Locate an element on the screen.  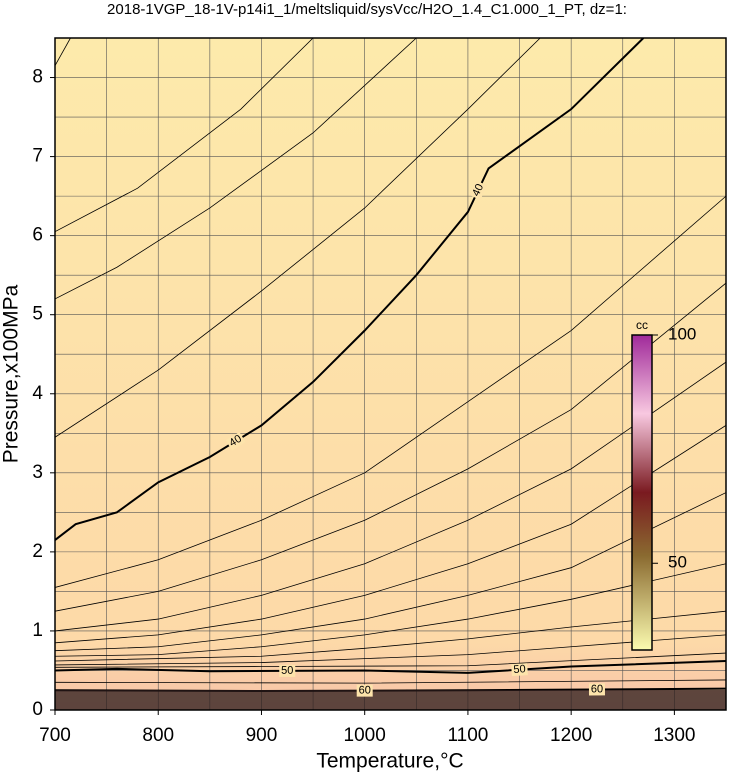
x-axis-label: Temperature,°C is located at coordinates (389, 761).